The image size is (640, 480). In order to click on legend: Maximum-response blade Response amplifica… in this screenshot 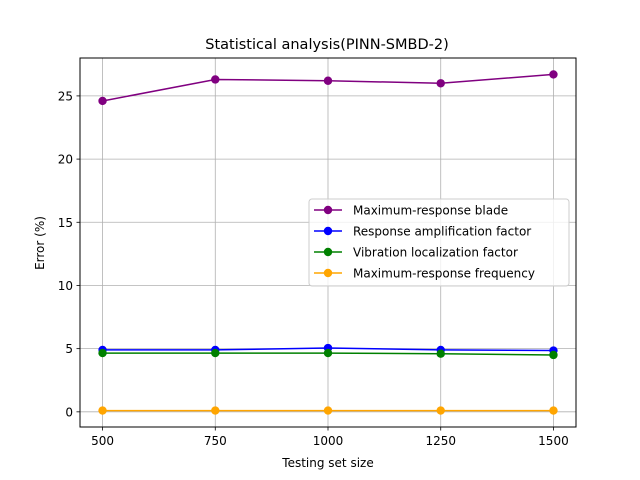, I will do `click(439, 242)`.